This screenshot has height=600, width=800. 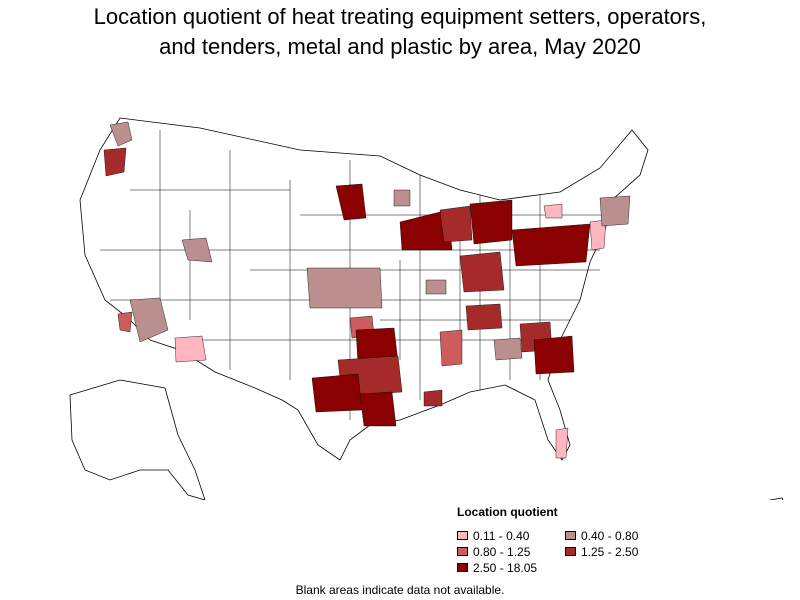 I want to click on legend-item-3: 0.80 - 1.25, so click(x=511, y=551).